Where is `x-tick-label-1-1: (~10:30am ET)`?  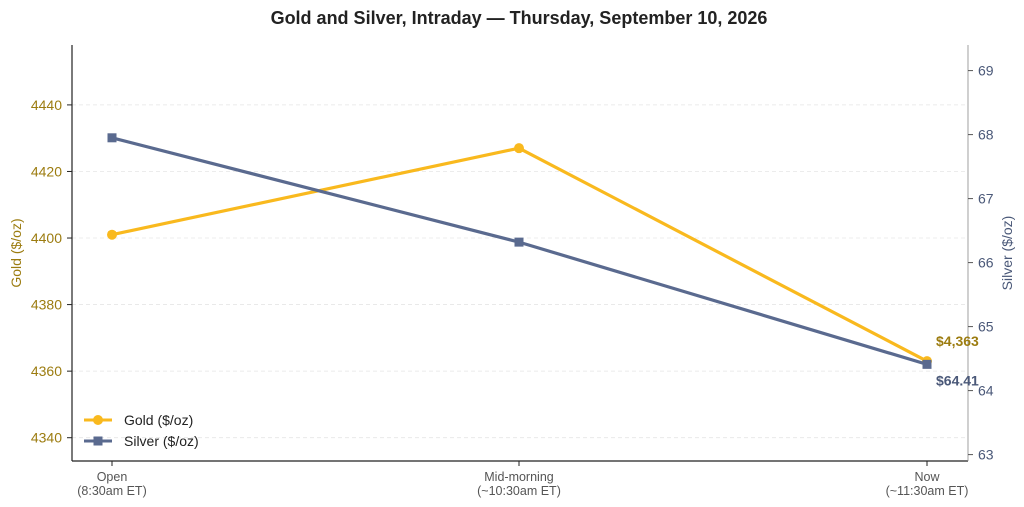 x-tick-label-1-1: (~10:30am ET) is located at coordinates (519, 491).